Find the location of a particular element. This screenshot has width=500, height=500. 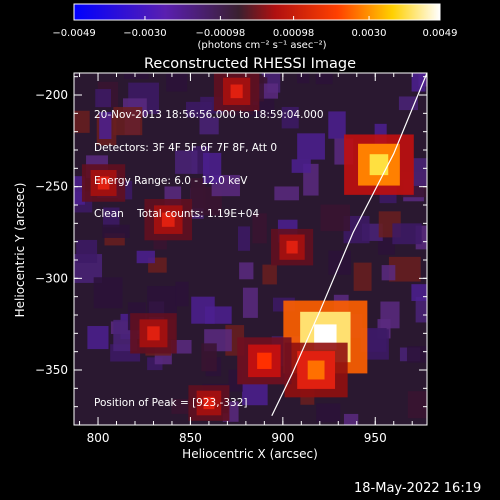

x-tick-label: 950 is located at coordinates (375, 438).